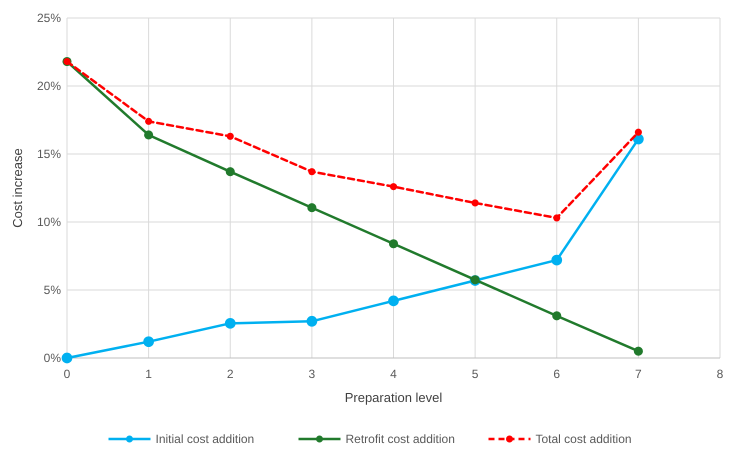  Describe the element at coordinates (67, 374) in the screenshot. I see `x-tick-label: 0` at that location.